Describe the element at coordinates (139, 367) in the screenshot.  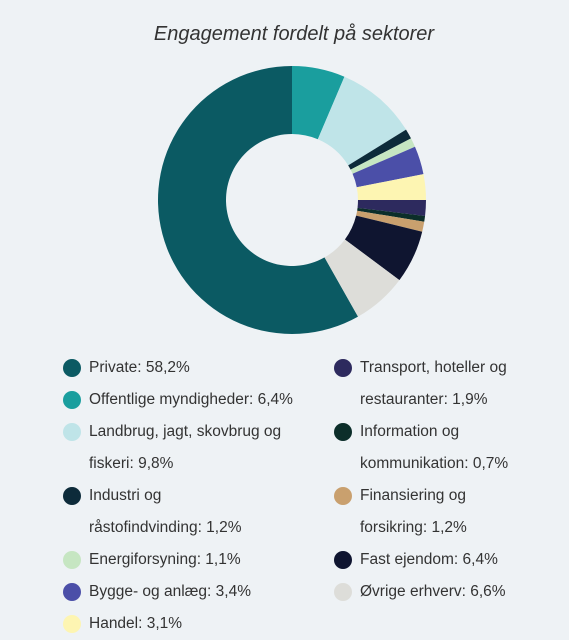
I see `legend-label: Private: 58,2%` at that location.